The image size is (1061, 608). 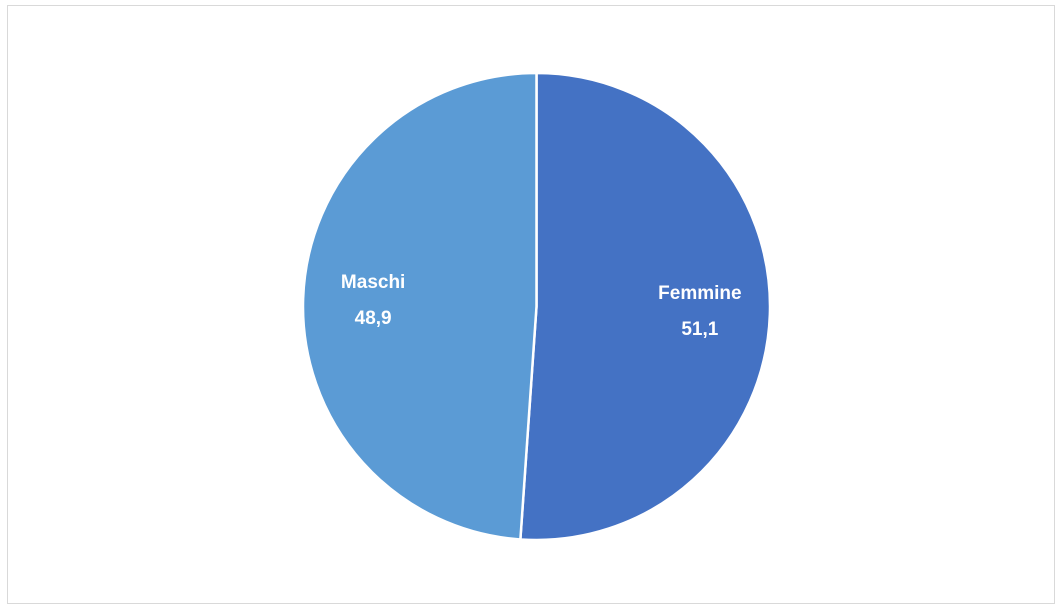 What do you see at coordinates (699, 293) in the screenshot?
I see `slice-label: Femmine` at bounding box center [699, 293].